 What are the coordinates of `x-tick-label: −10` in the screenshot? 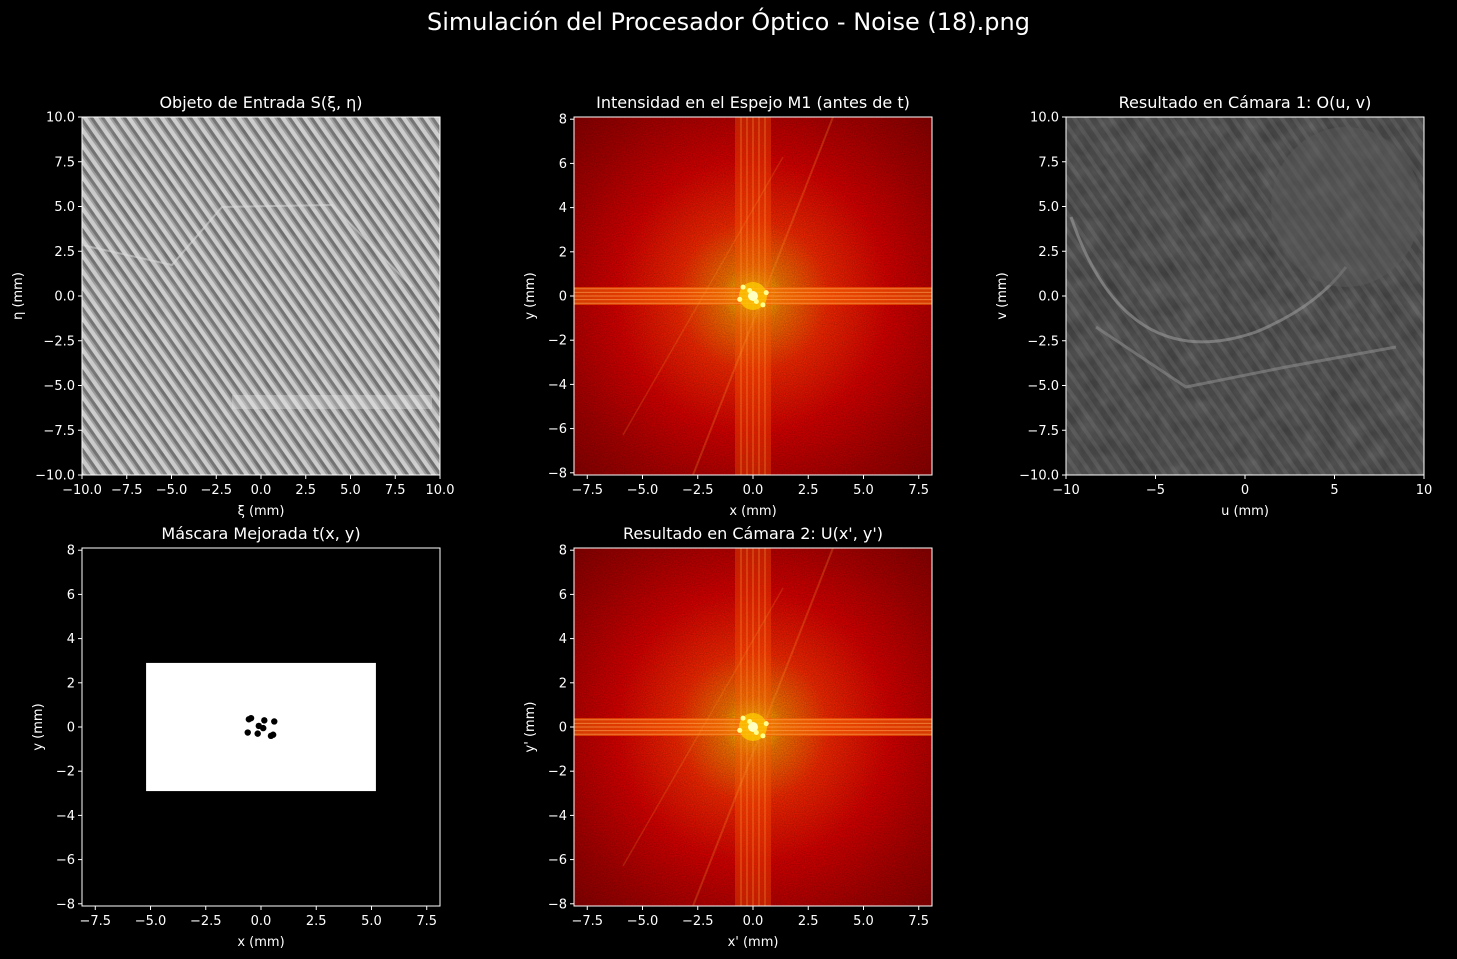 It's located at (1065, 490).